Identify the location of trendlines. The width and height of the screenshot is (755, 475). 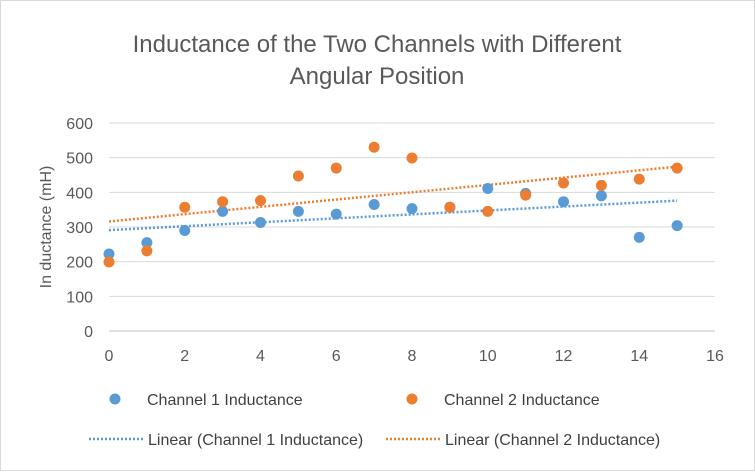
(393, 198).